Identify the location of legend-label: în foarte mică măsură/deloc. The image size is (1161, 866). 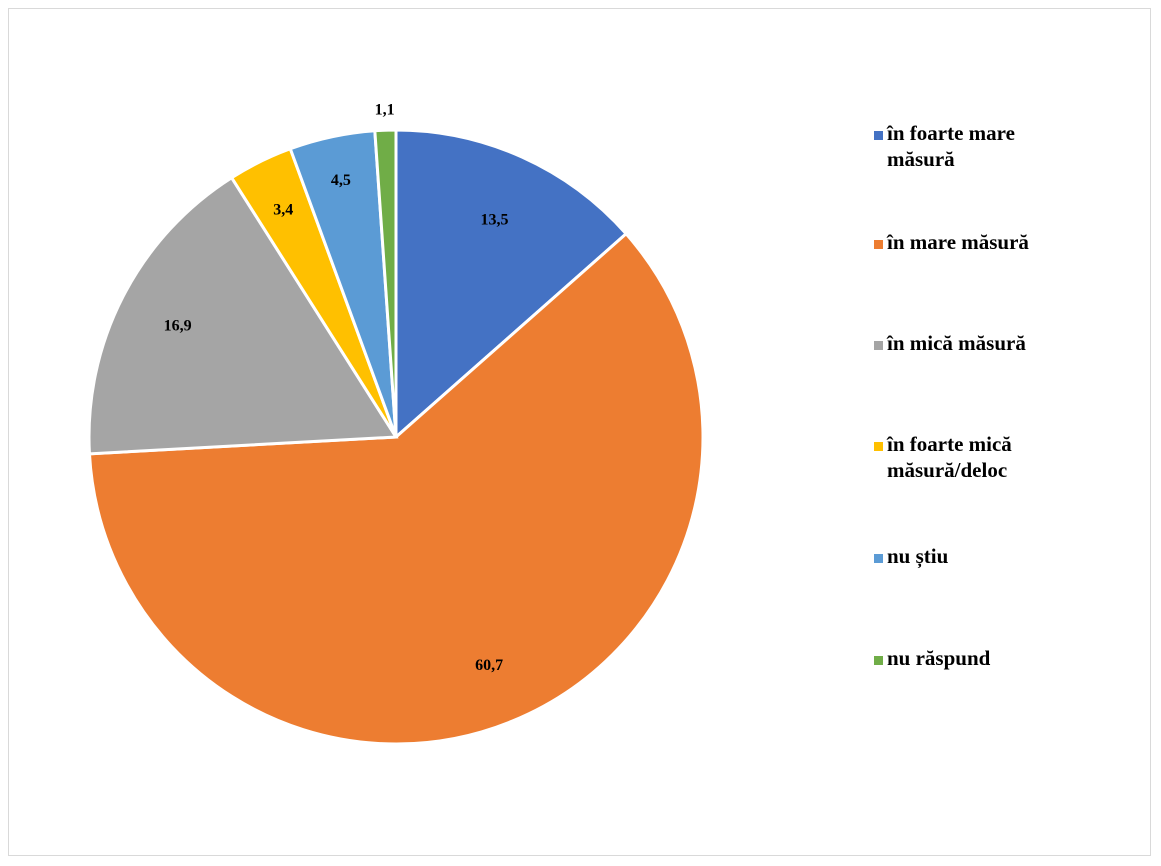
(949, 457).